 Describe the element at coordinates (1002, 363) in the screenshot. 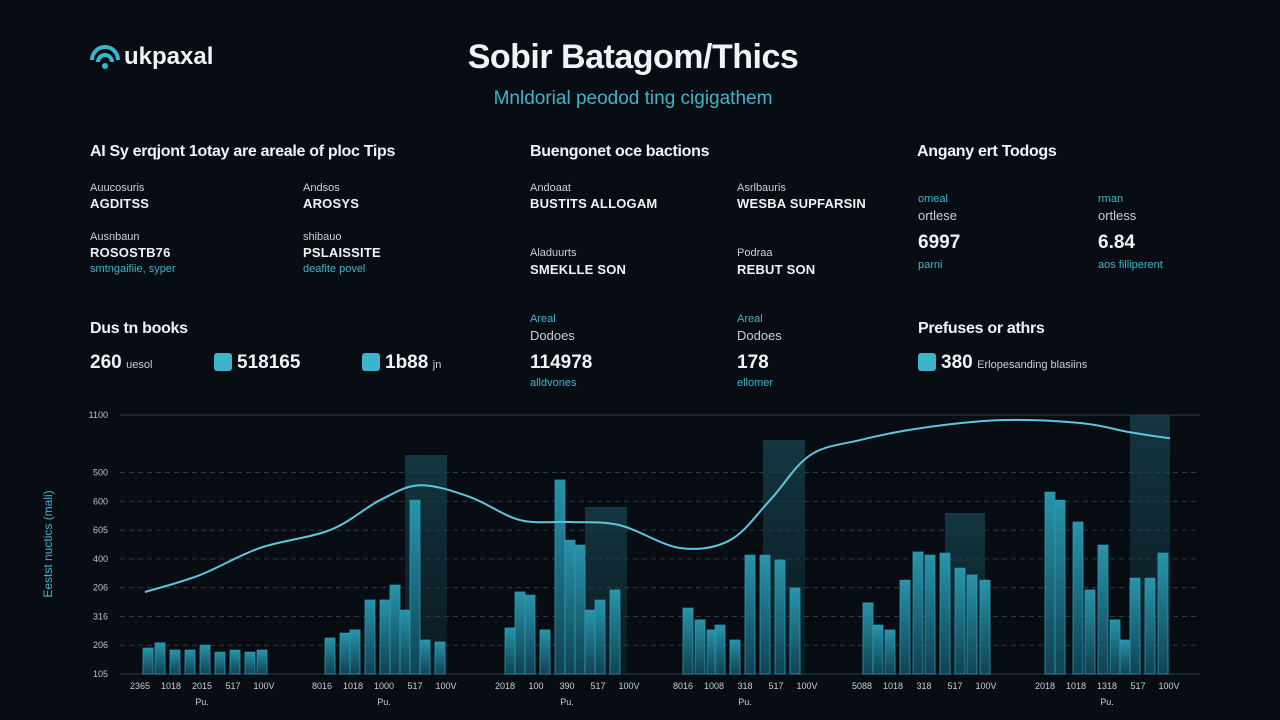

I see `stat: 380 Erlopesanding blasiins` at that location.